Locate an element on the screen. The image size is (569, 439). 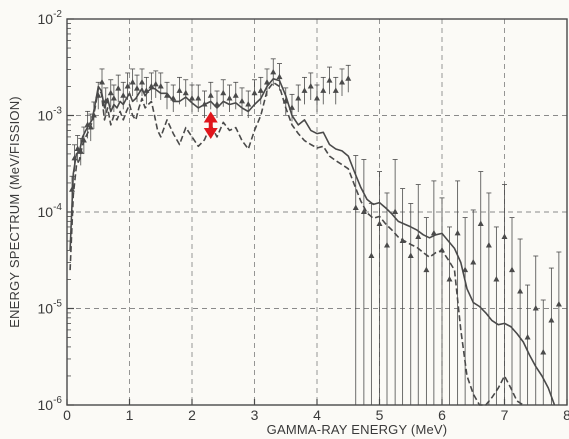
x-tick-label: 4 is located at coordinates (317, 415).